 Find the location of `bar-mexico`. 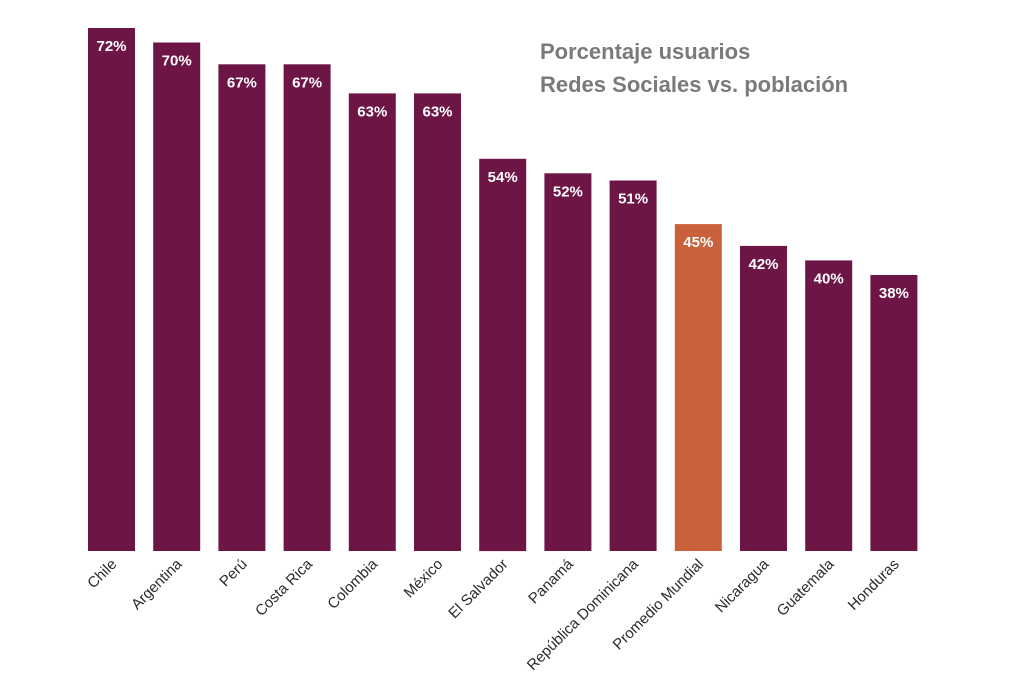

bar-mexico is located at coordinates (437, 322).